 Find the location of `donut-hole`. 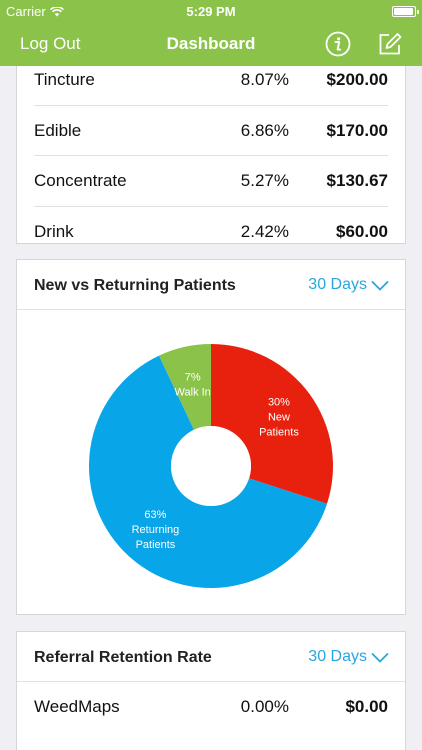

donut-hole is located at coordinates (211, 466).